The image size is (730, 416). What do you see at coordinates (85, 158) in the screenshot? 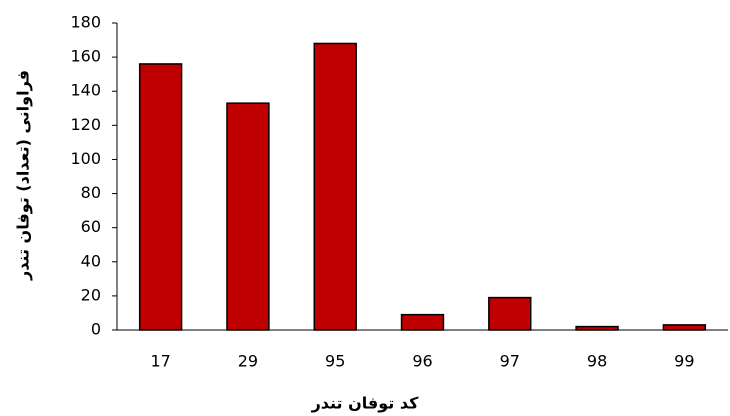
I see `y-tick-label: 100` at bounding box center [85, 158].